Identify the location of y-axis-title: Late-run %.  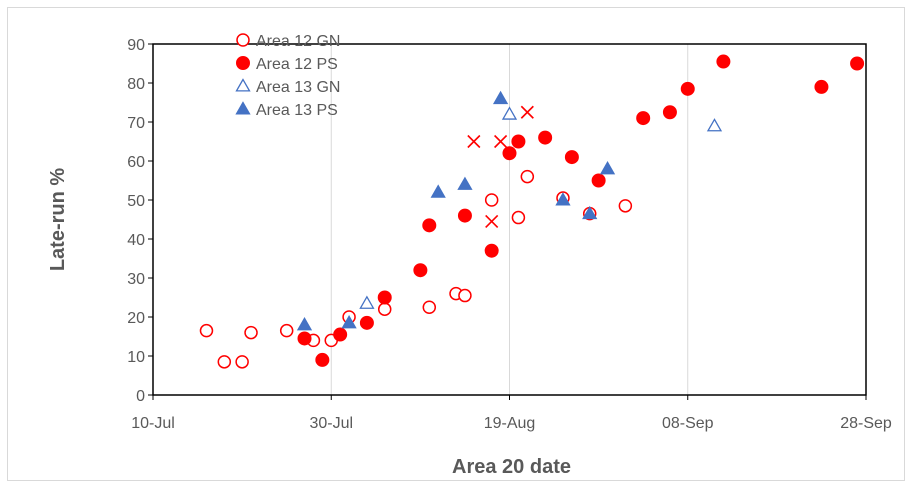
(58, 220).